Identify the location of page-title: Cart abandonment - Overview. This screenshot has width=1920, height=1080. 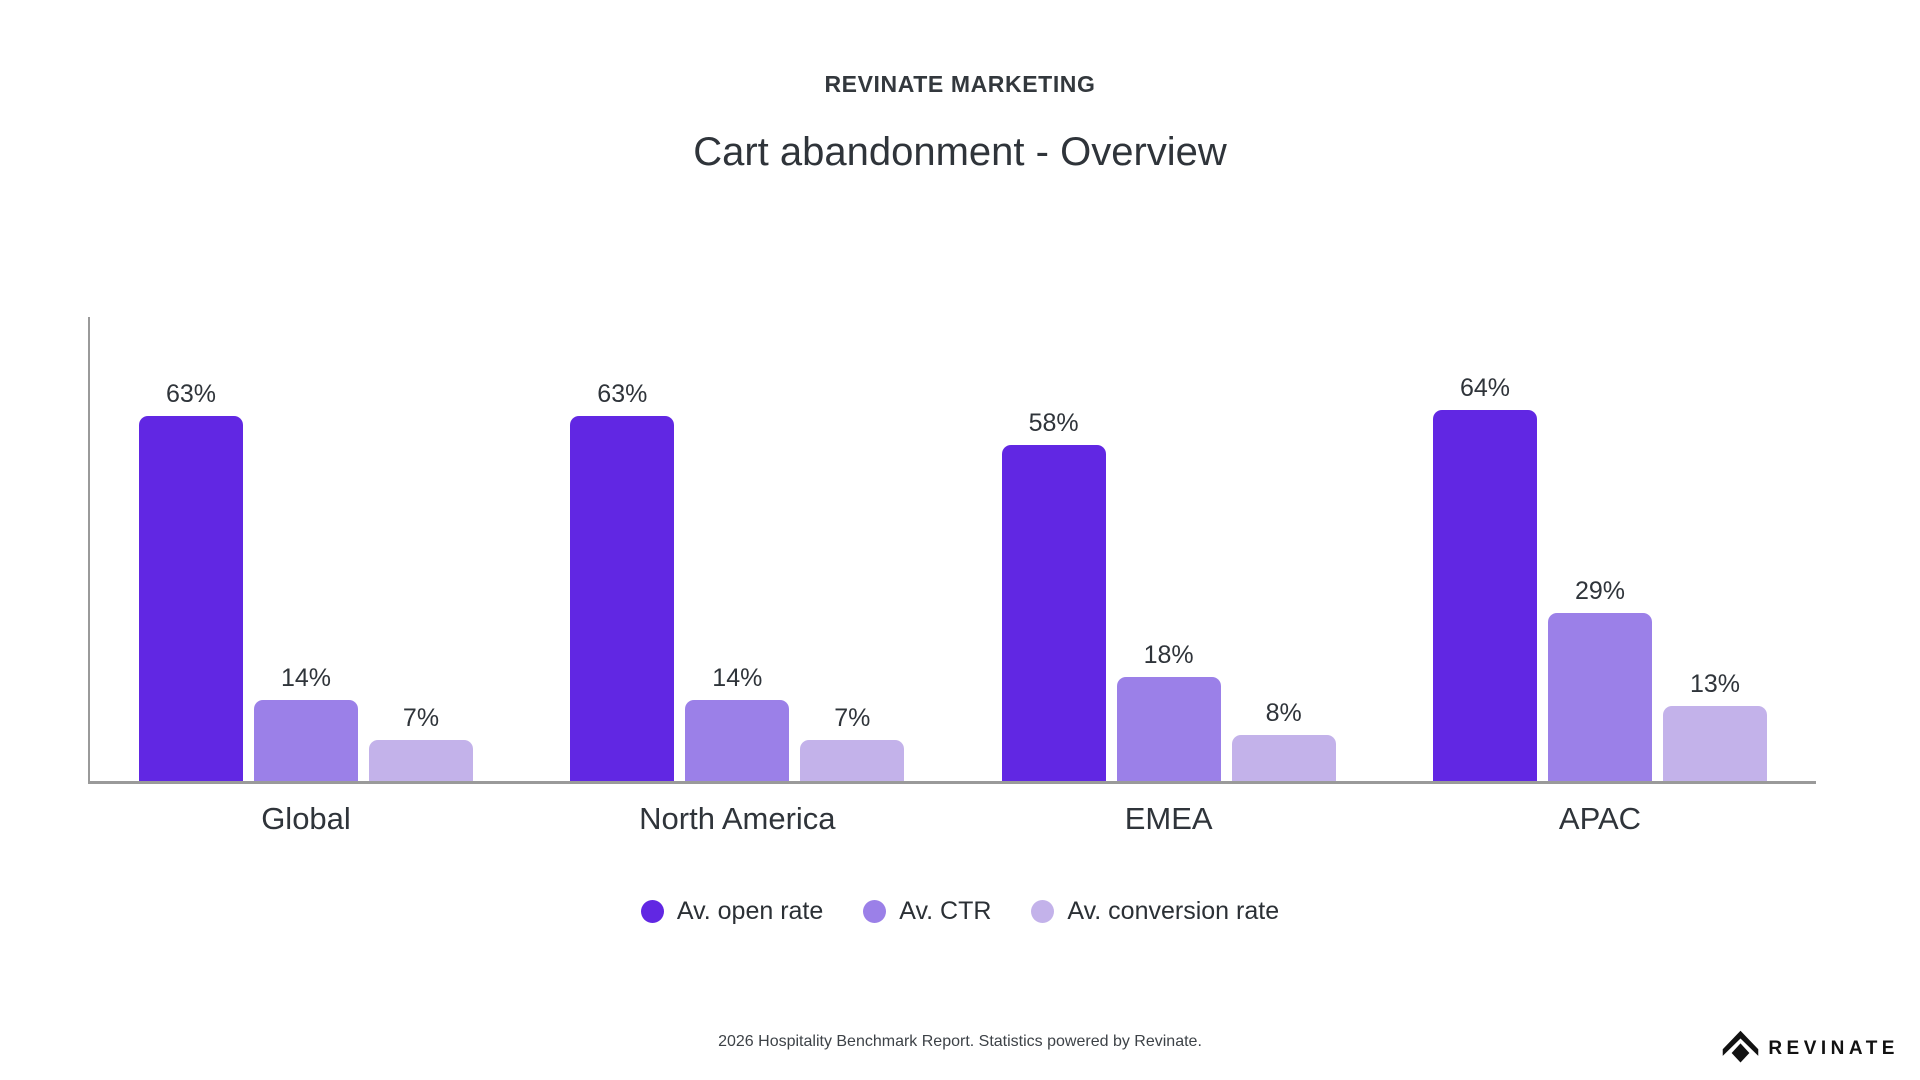
(960, 152).